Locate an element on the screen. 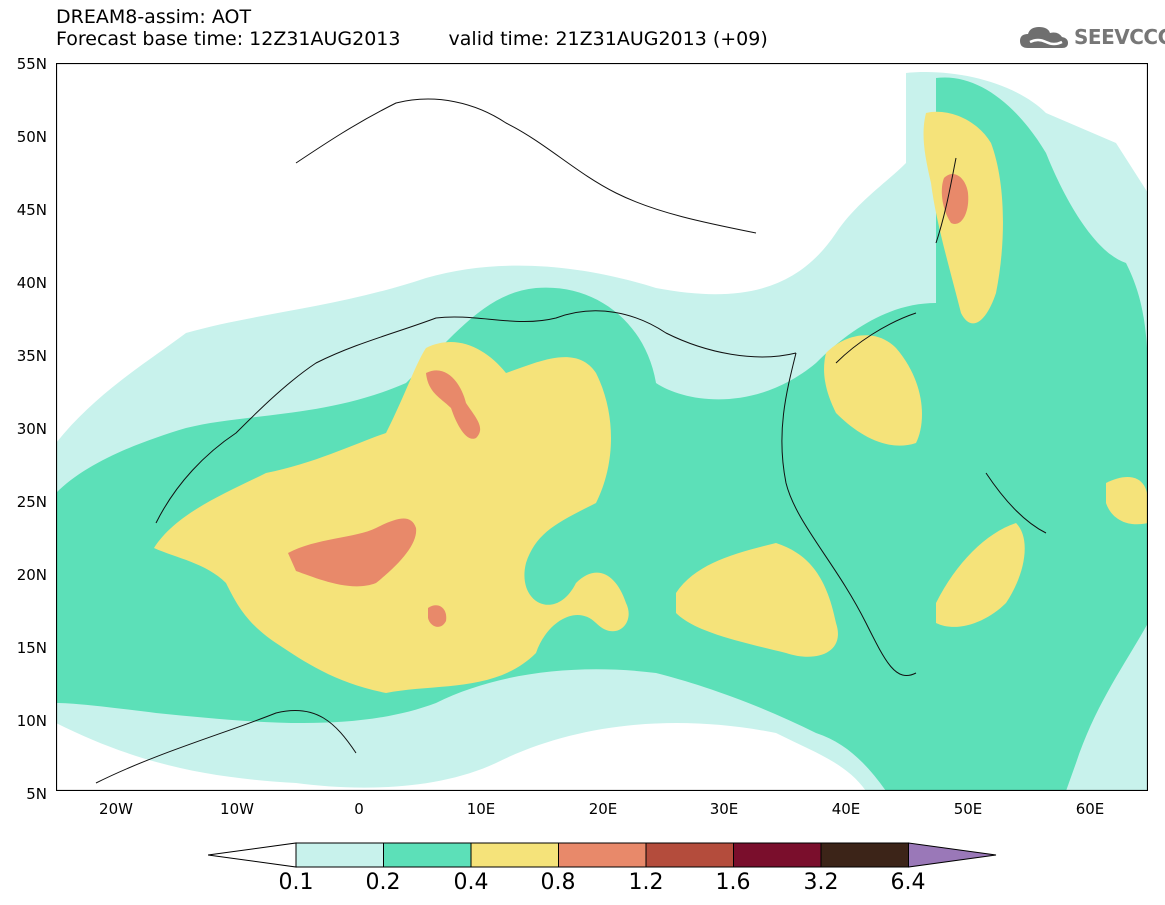 Image resolution: width=1165 pixels, height=905 pixels. aot-contour-0.4-gulf is located at coordinates (980, 575).